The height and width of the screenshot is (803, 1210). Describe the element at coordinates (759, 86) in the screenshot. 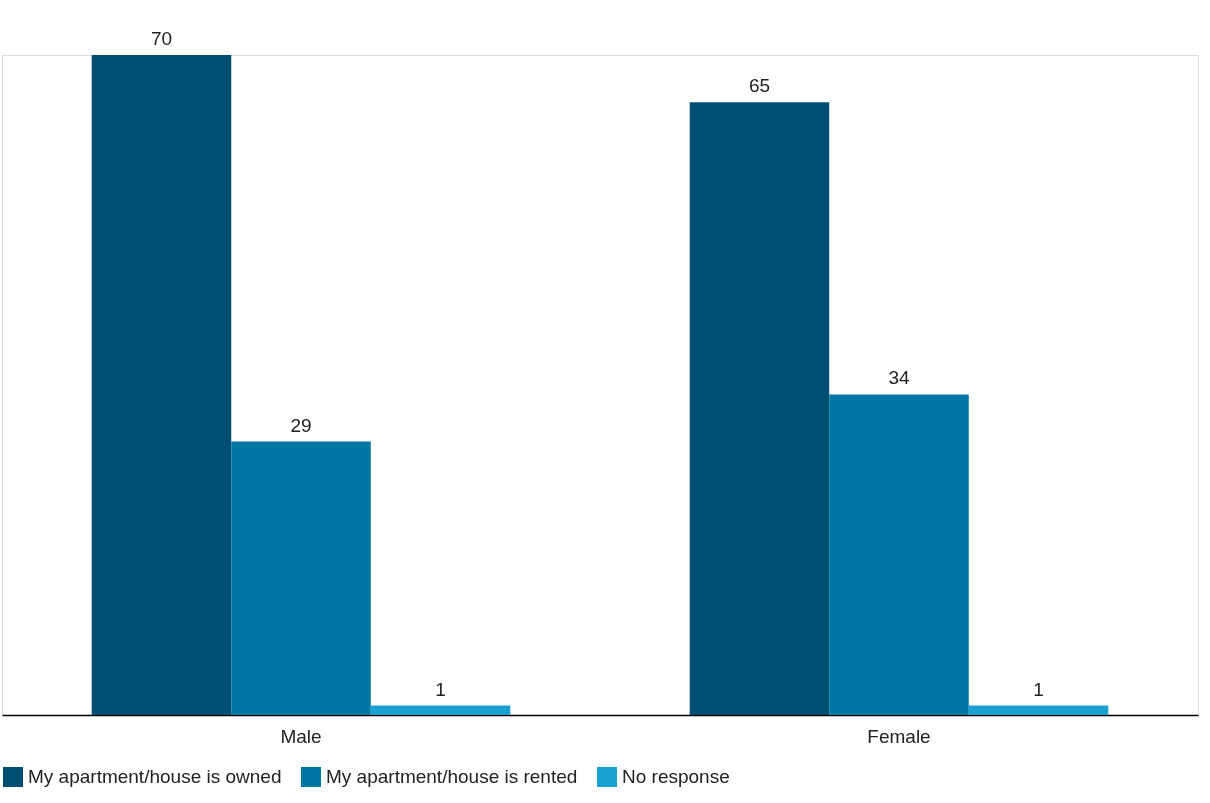

I see `data-label: 65` at that location.